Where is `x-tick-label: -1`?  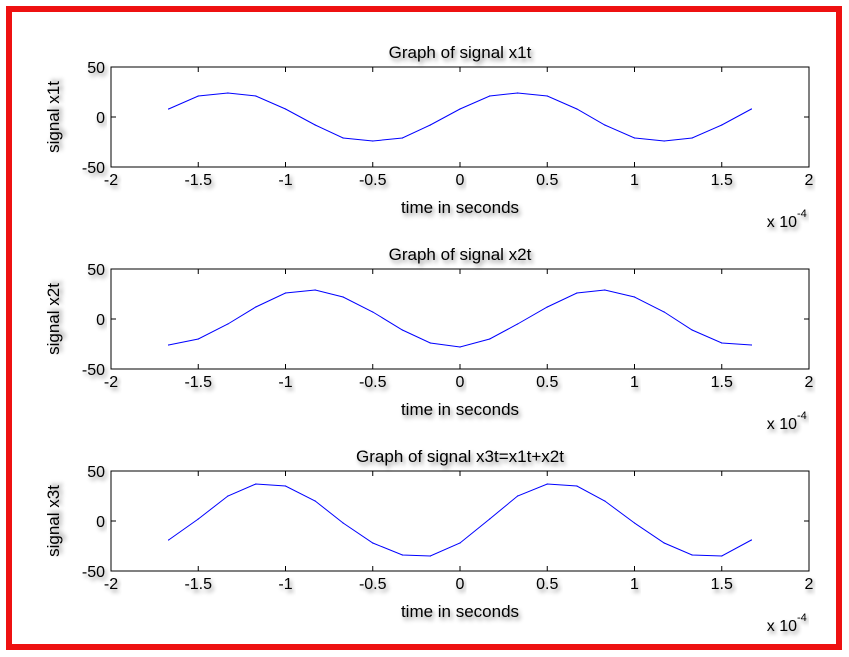 x-tick-label: -1 is located at coordinates (285, 180).